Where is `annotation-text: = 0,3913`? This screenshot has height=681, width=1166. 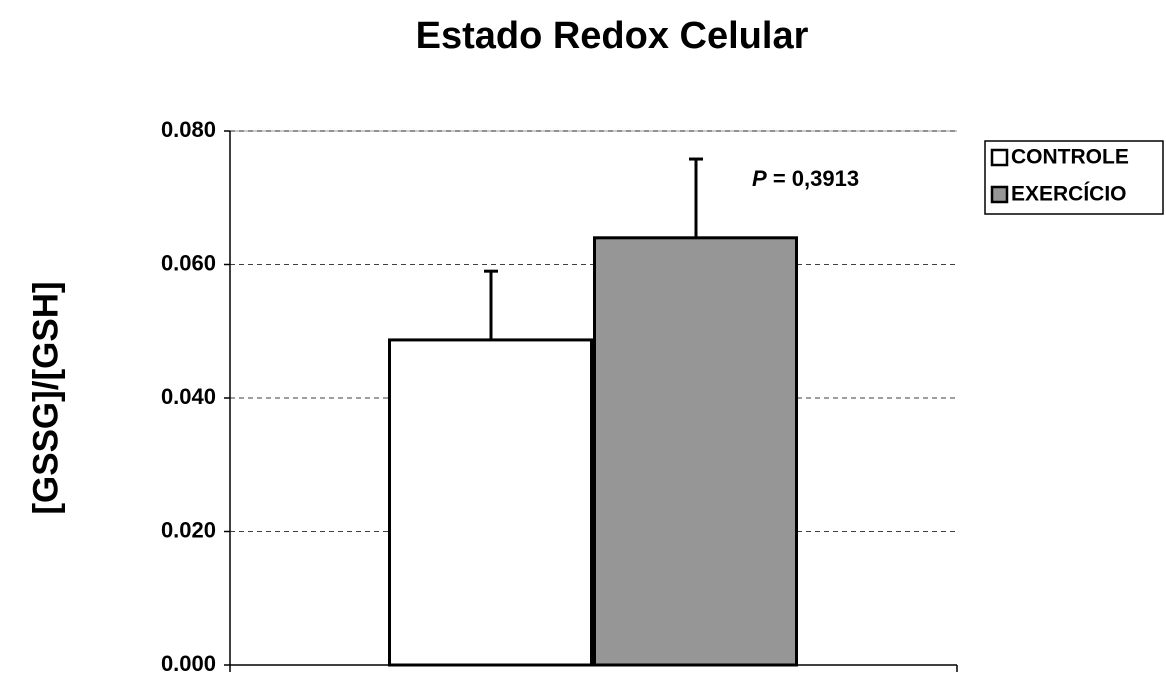
annotation-text: = 0,3913 is located at coordinates (816, 178).